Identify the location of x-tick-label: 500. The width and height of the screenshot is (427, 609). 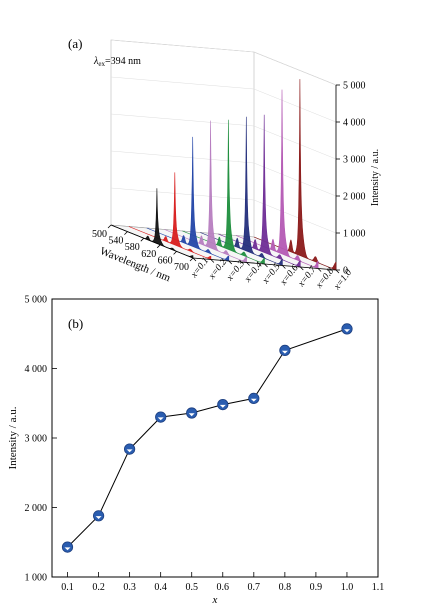
(99, 234).